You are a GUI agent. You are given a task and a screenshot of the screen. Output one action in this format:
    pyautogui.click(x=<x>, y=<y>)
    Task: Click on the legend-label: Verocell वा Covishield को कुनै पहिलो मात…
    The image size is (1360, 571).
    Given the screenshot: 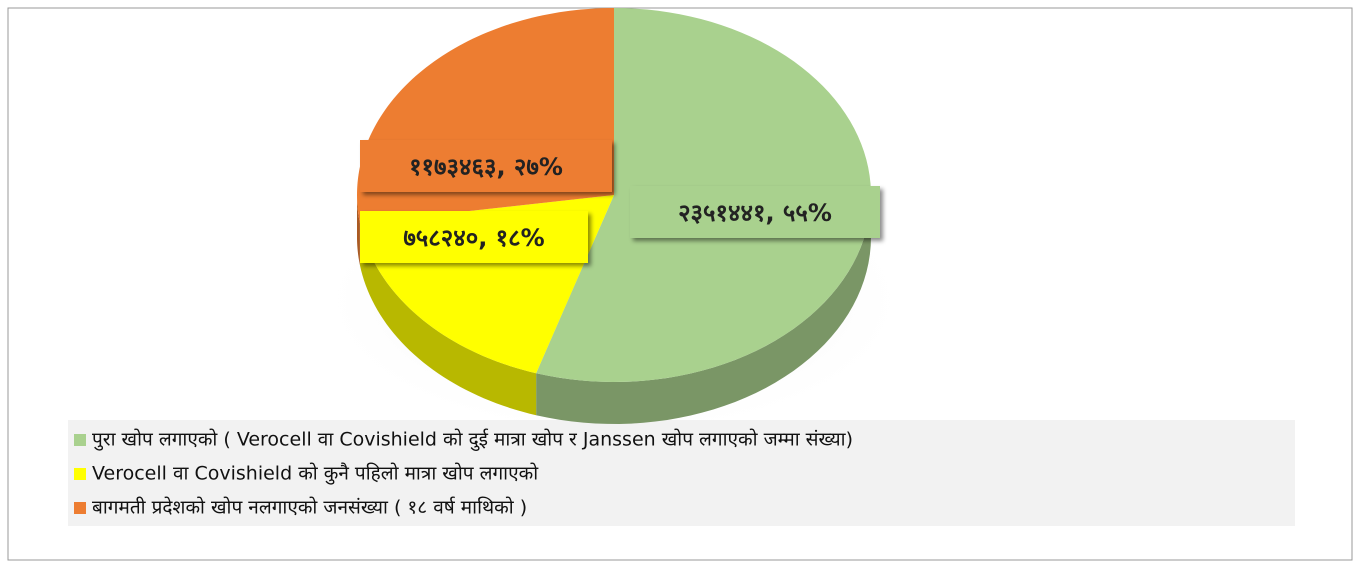 What is the action you would take?
    pyautogui.click(x=315, y=474)
    